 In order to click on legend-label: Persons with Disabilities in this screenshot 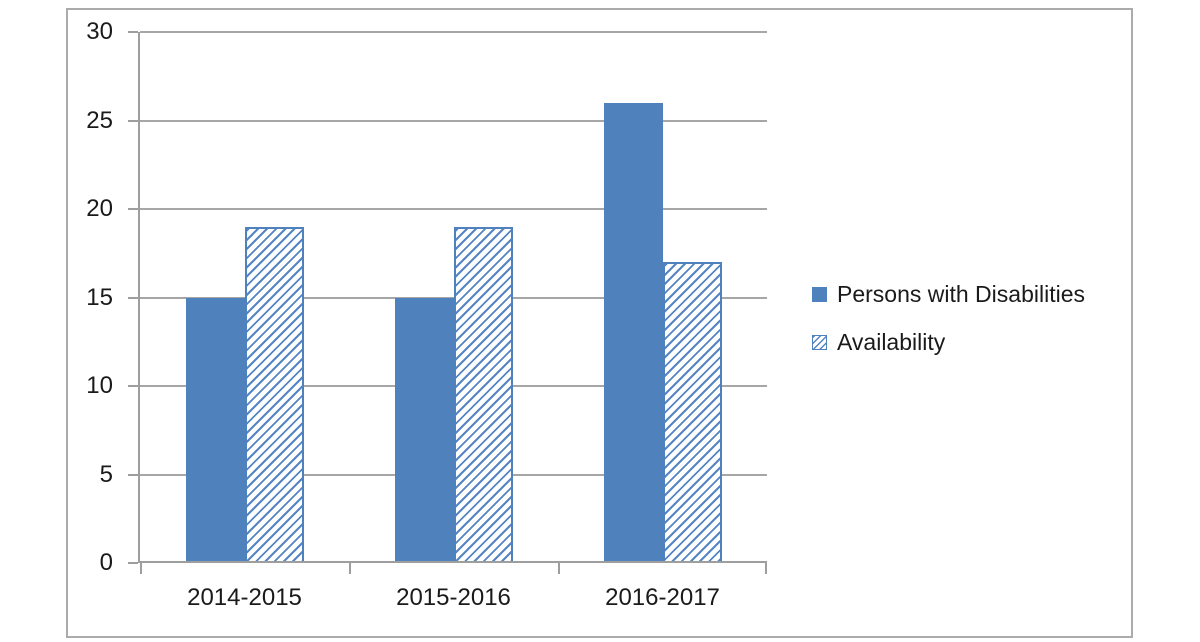, I will do `click(961, 293)`.